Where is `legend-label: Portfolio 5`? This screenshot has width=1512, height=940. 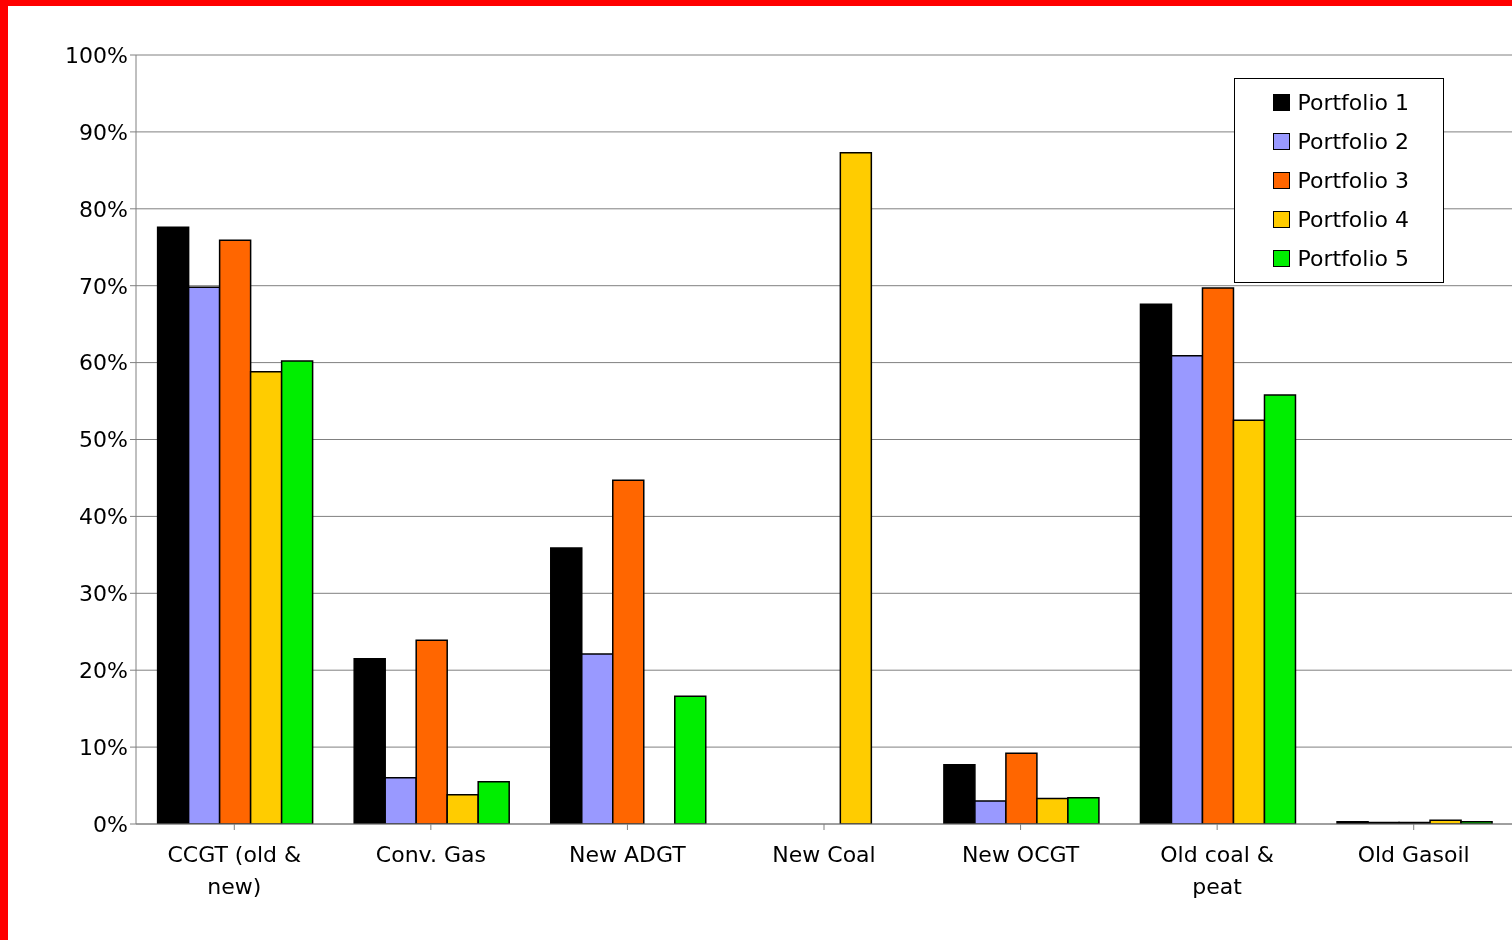
legend-label: Portfolio 5 is located at coordinates (1353, 258).